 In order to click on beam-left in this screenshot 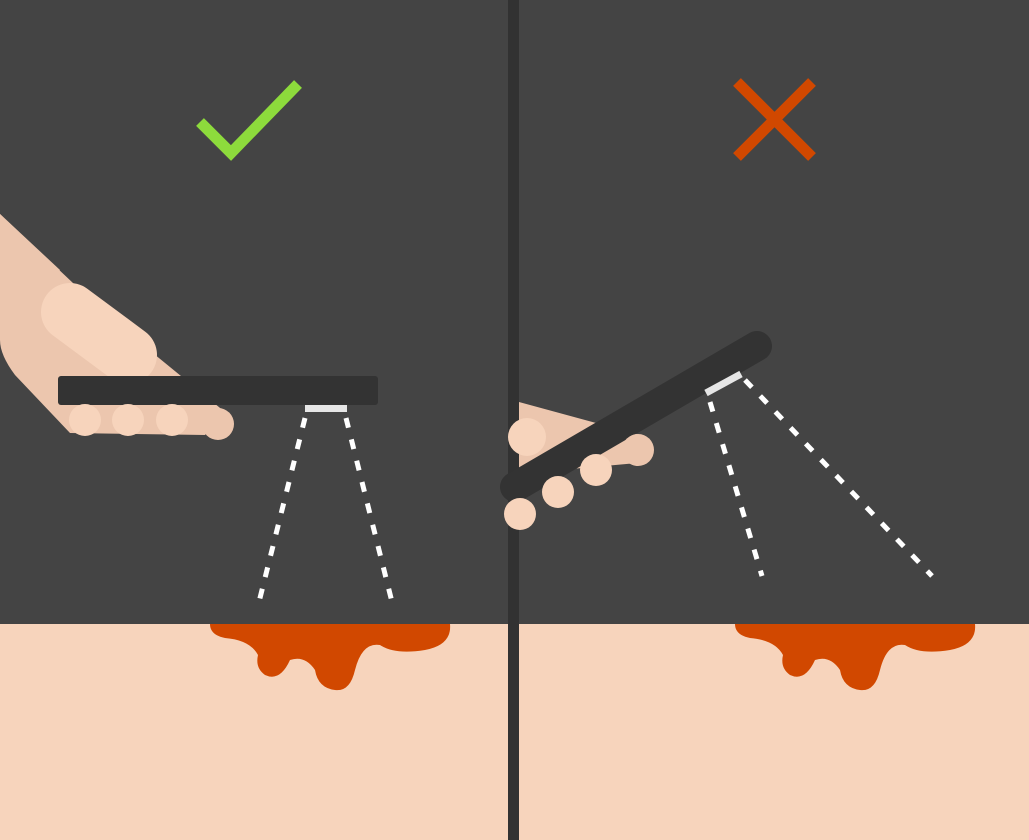, I will do `click(736, 489)`.